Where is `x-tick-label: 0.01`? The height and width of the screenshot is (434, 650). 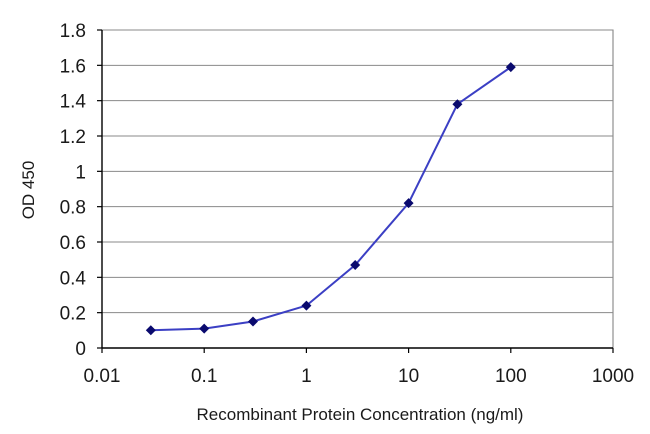
x-tick-label: 0.01 is located at coordinates (102, 376).